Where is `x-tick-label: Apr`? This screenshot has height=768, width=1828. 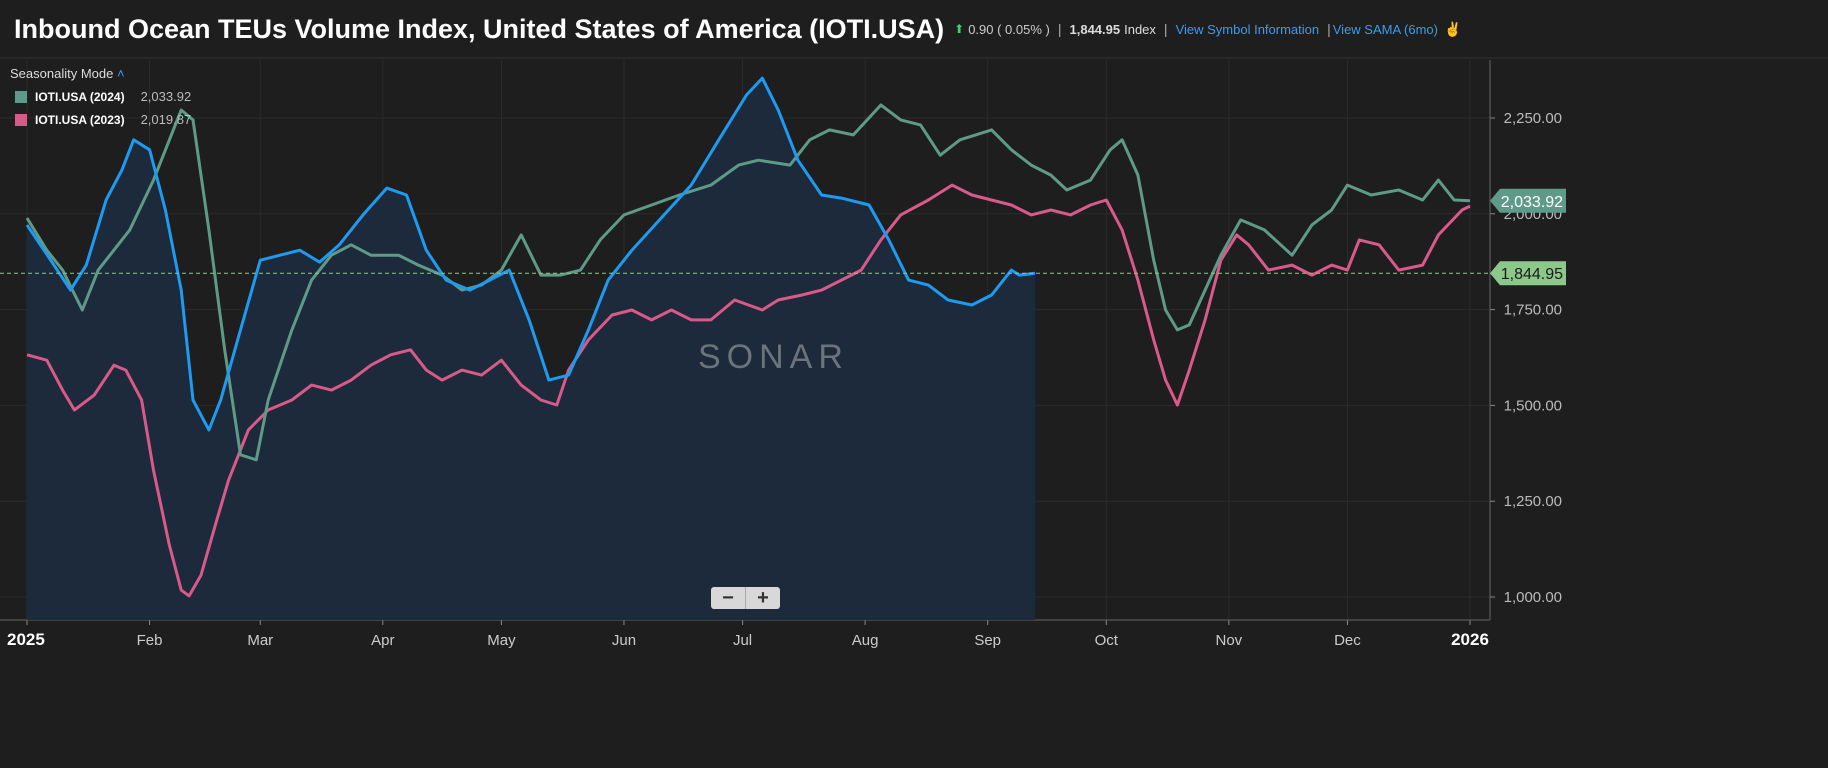
x-tick-label: Apr is located at coordinates (382, 640).